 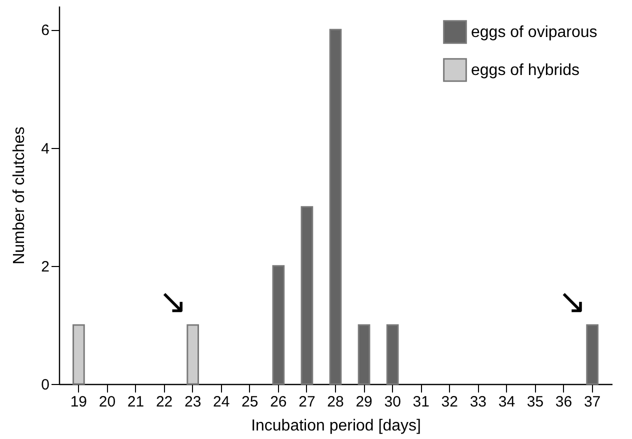 What do you see at coordinates (250, 402) in the screenshot?
I see `x-tick-label: 25` at bounding box center [250, 402].